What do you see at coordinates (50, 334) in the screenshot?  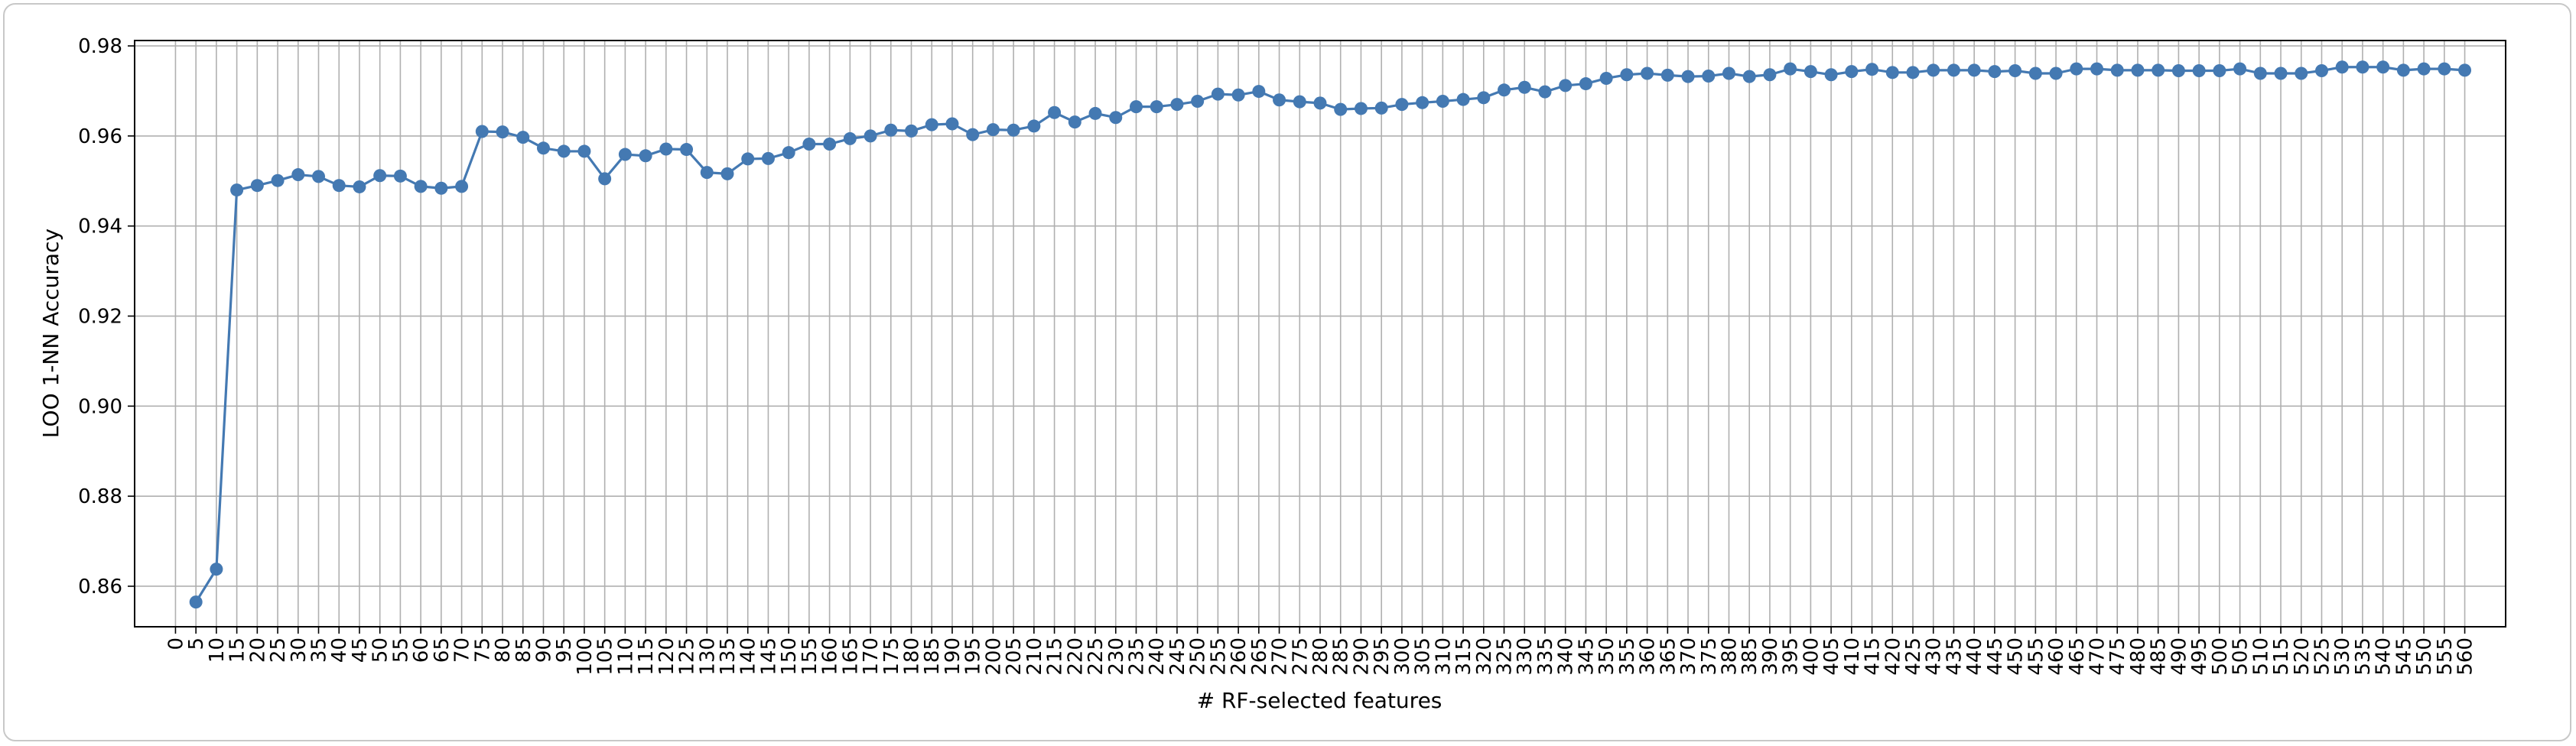 I see `y-axis-title: LOO 1-NN Accuracy` at bounding box center [50, 334].